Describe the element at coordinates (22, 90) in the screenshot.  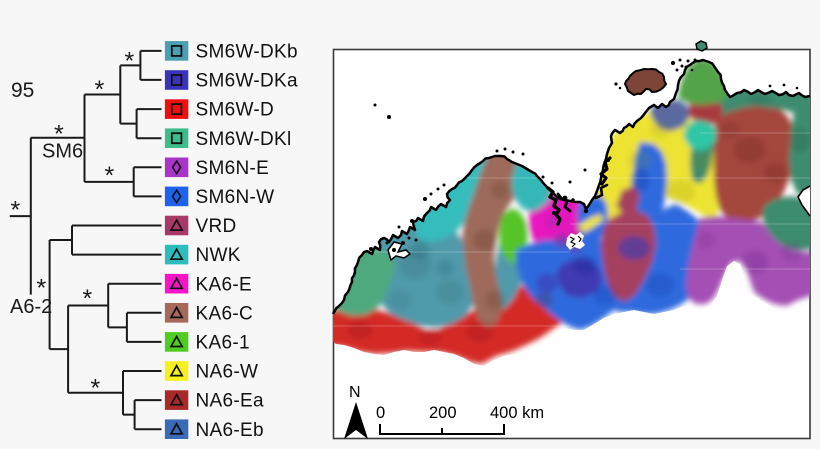
I see `svg-text: 95` at that location.